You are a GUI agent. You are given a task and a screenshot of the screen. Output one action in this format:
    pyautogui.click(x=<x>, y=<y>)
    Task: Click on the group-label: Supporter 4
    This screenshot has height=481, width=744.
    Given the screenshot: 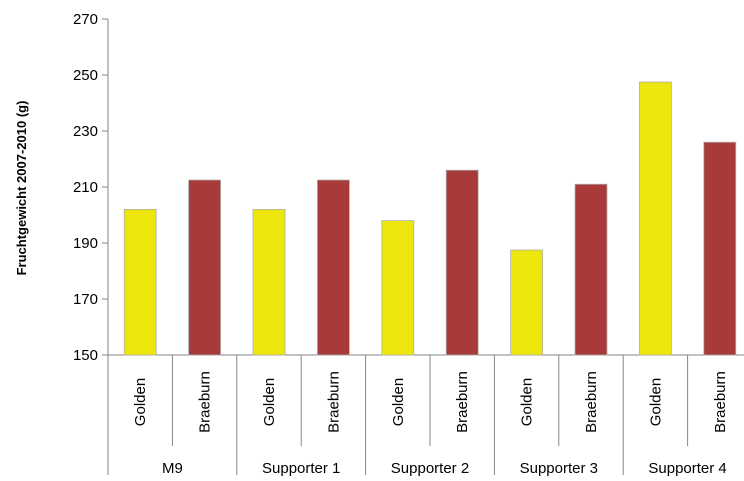 What is the action you would take?
    pyautogui.click(x=687, y=468)
    